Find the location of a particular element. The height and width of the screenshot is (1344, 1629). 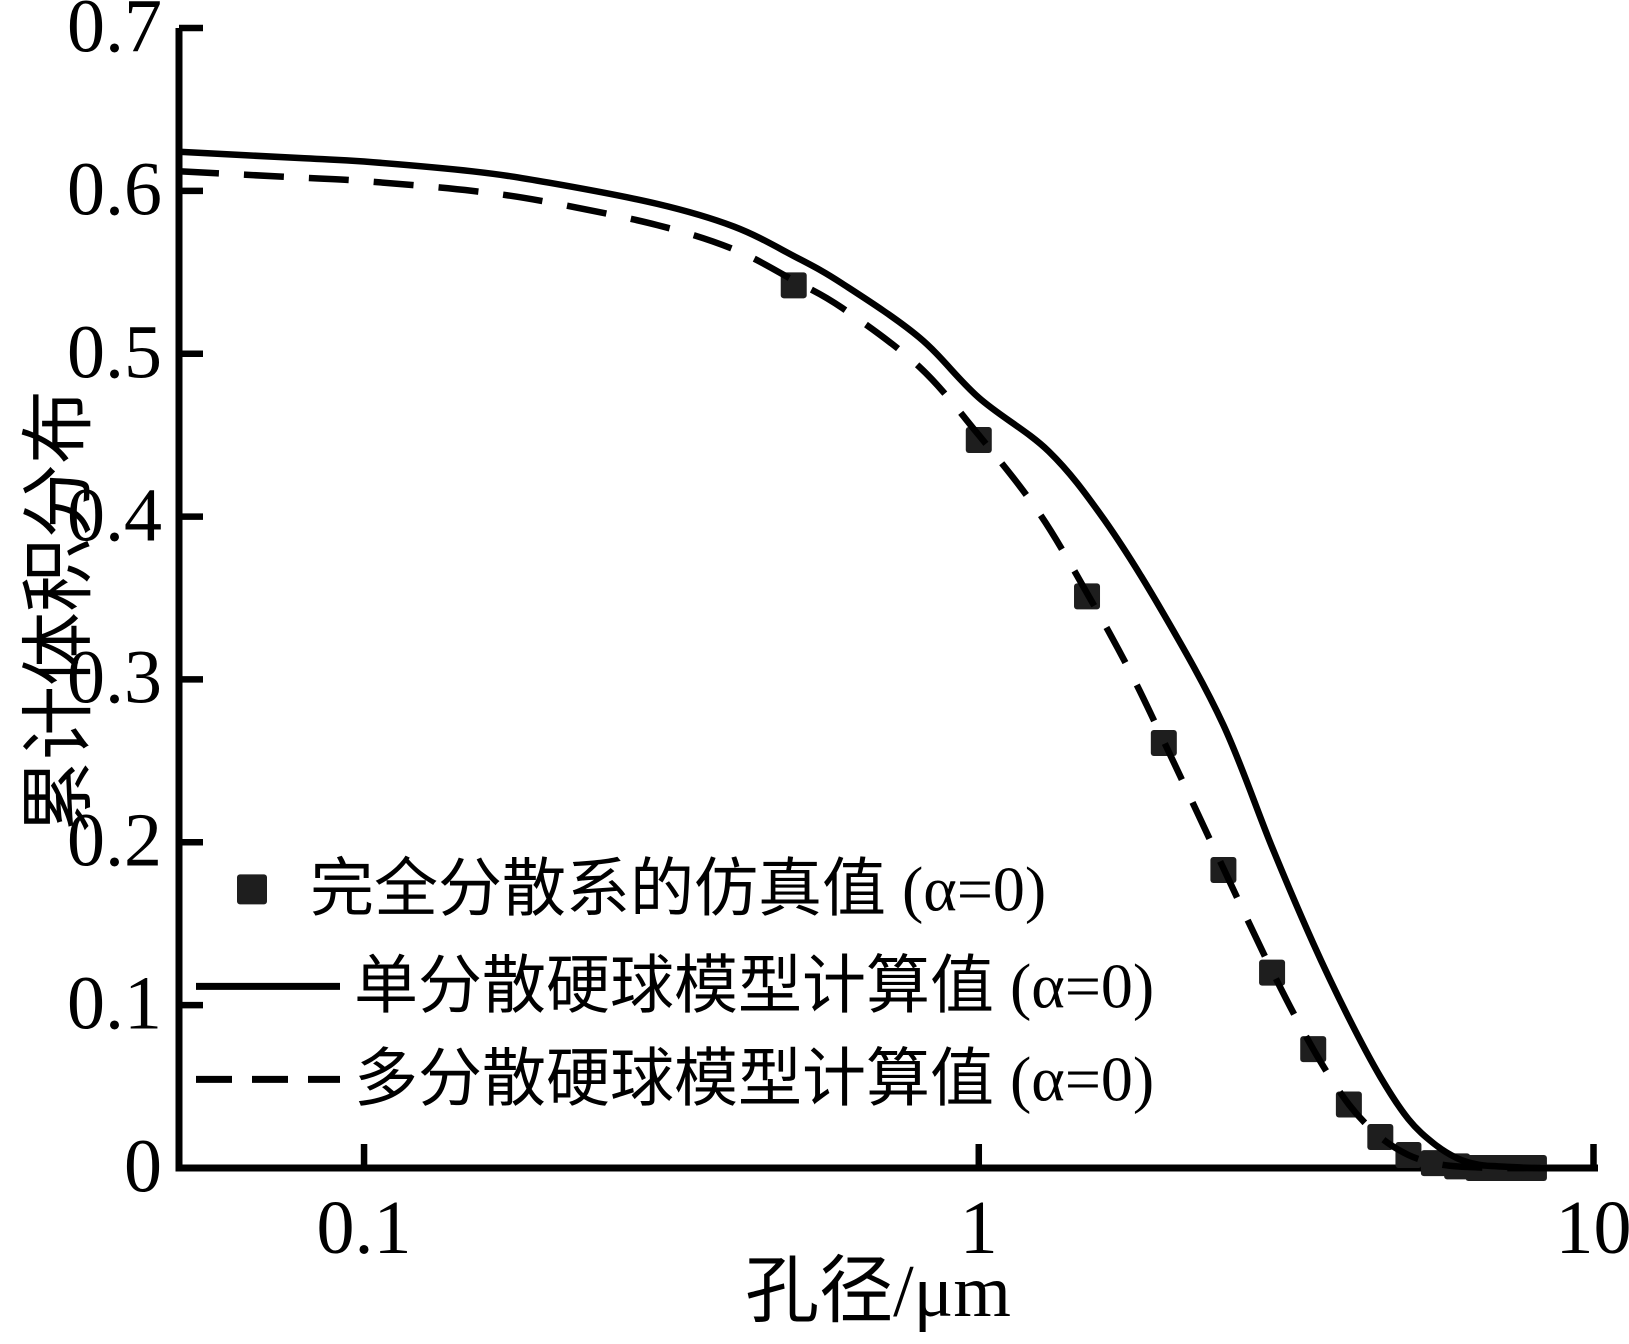

legend-item-monodisperse-model: 单分散硬球模型计算值 (α=0) is located at coordinates (672, 986).